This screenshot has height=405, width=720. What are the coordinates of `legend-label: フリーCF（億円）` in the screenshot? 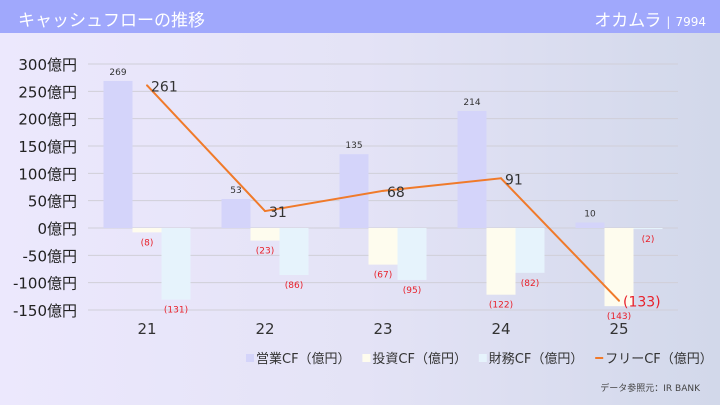 It's located at (659, 359).